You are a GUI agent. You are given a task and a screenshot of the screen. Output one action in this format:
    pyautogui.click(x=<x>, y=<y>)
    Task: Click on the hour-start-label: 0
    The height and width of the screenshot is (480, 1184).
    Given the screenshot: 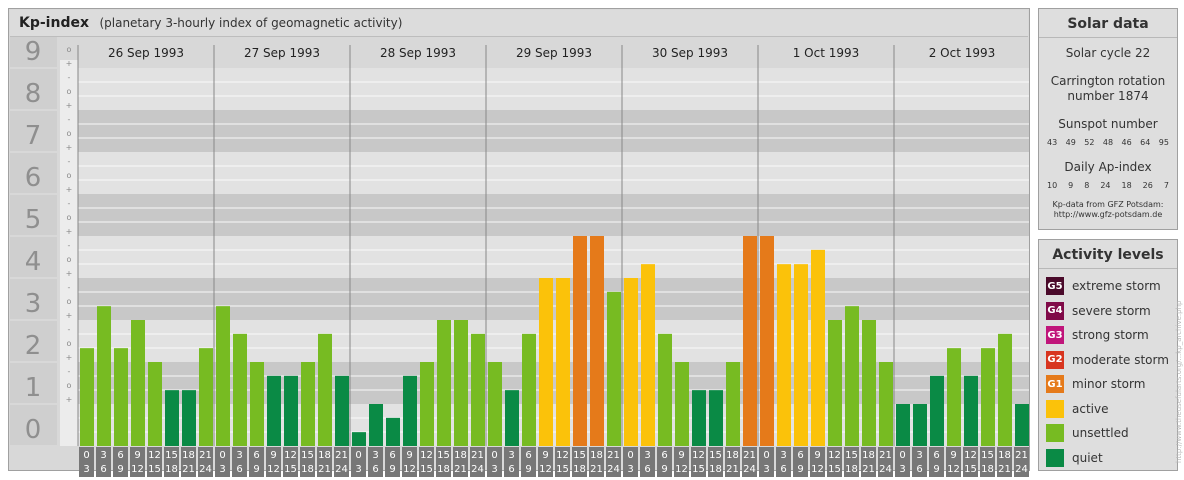 What is the action you would take?
    pyautogui.click(x=902, y=455)
    